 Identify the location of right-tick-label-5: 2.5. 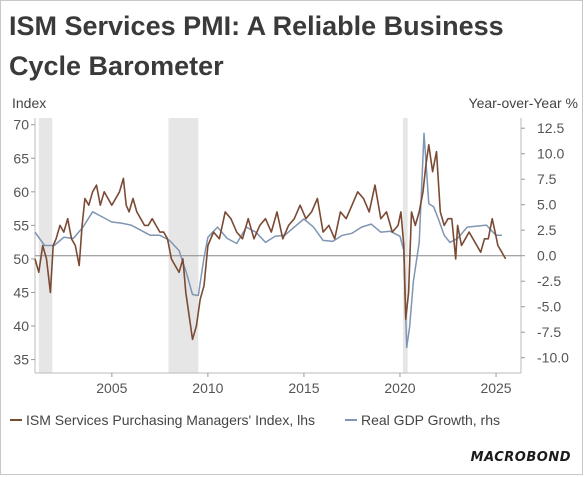
(547, 230).